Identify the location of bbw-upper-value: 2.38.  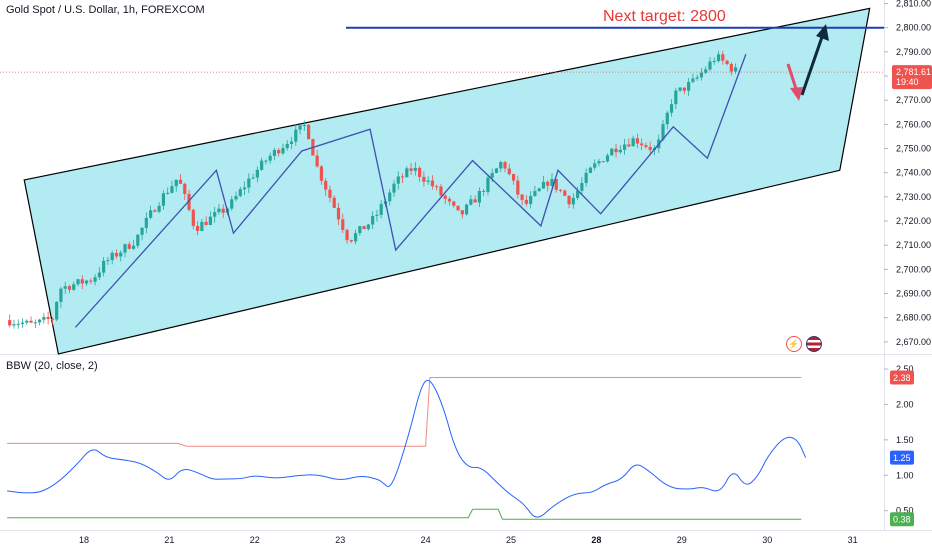
(902, 378).